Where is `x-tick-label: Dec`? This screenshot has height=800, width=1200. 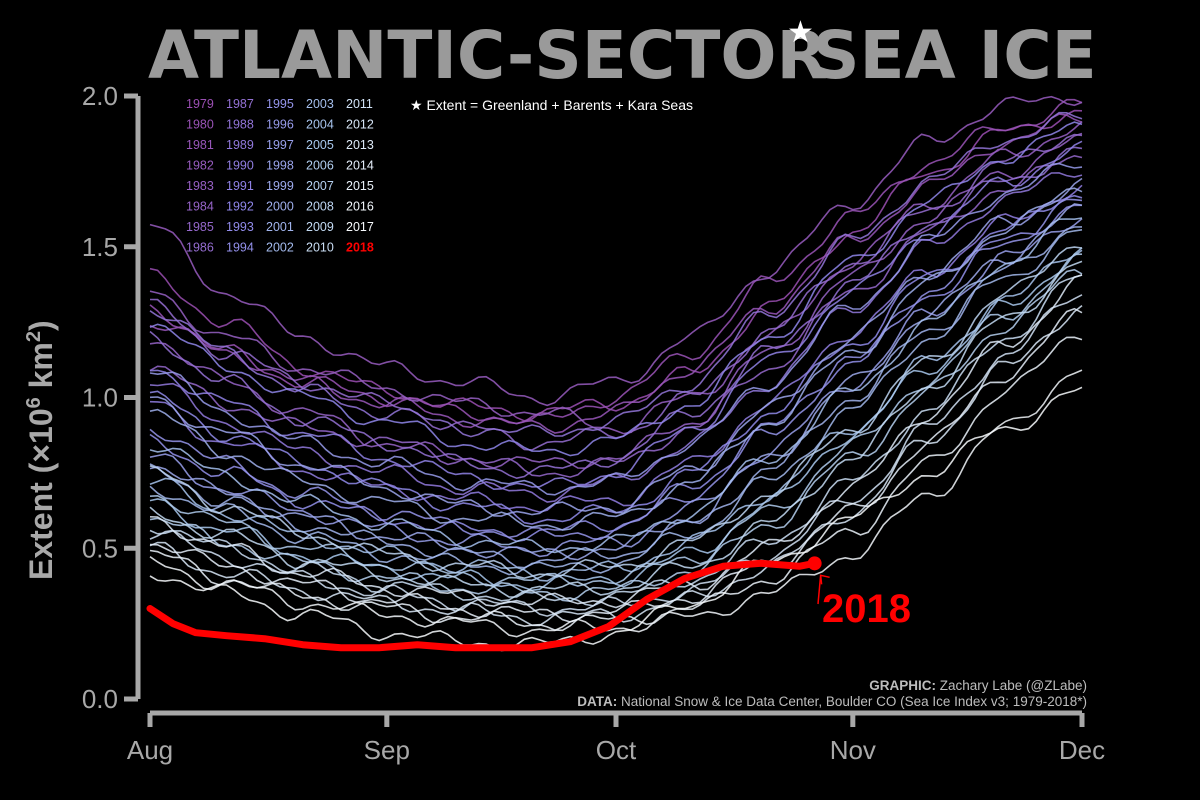 x-tick-label: Dec is located at coordinates (1082, 750).